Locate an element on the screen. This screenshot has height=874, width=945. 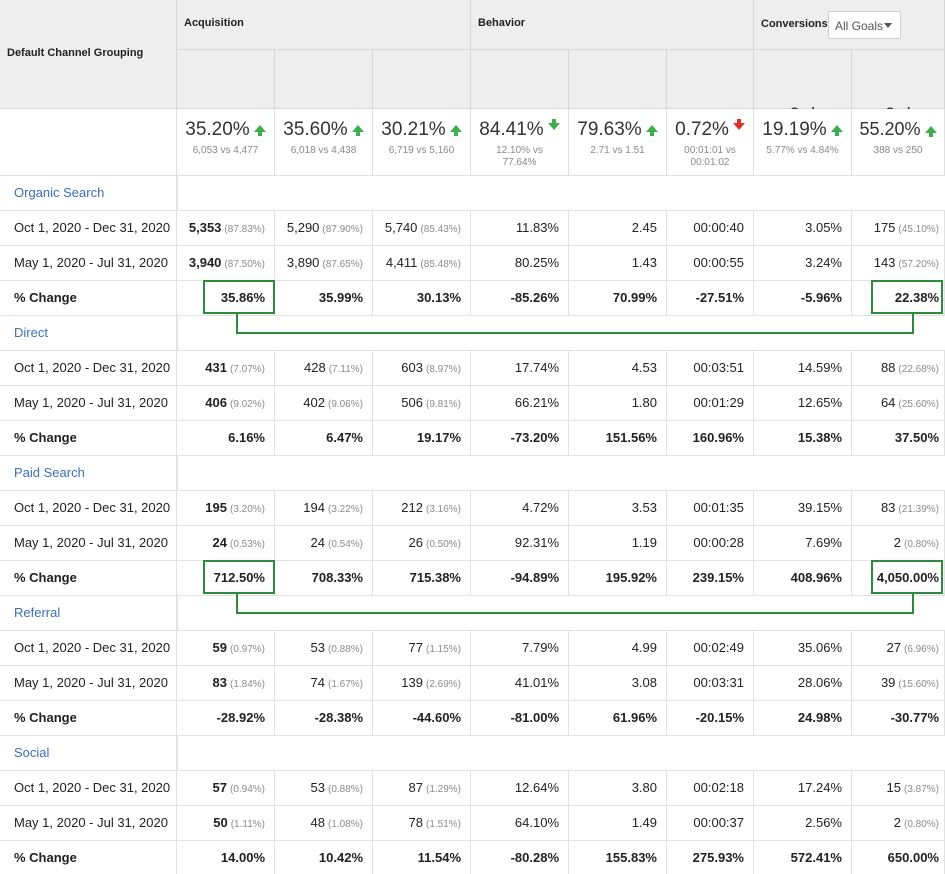
cell-value: 1.19 is located at coordinates (644, 542).